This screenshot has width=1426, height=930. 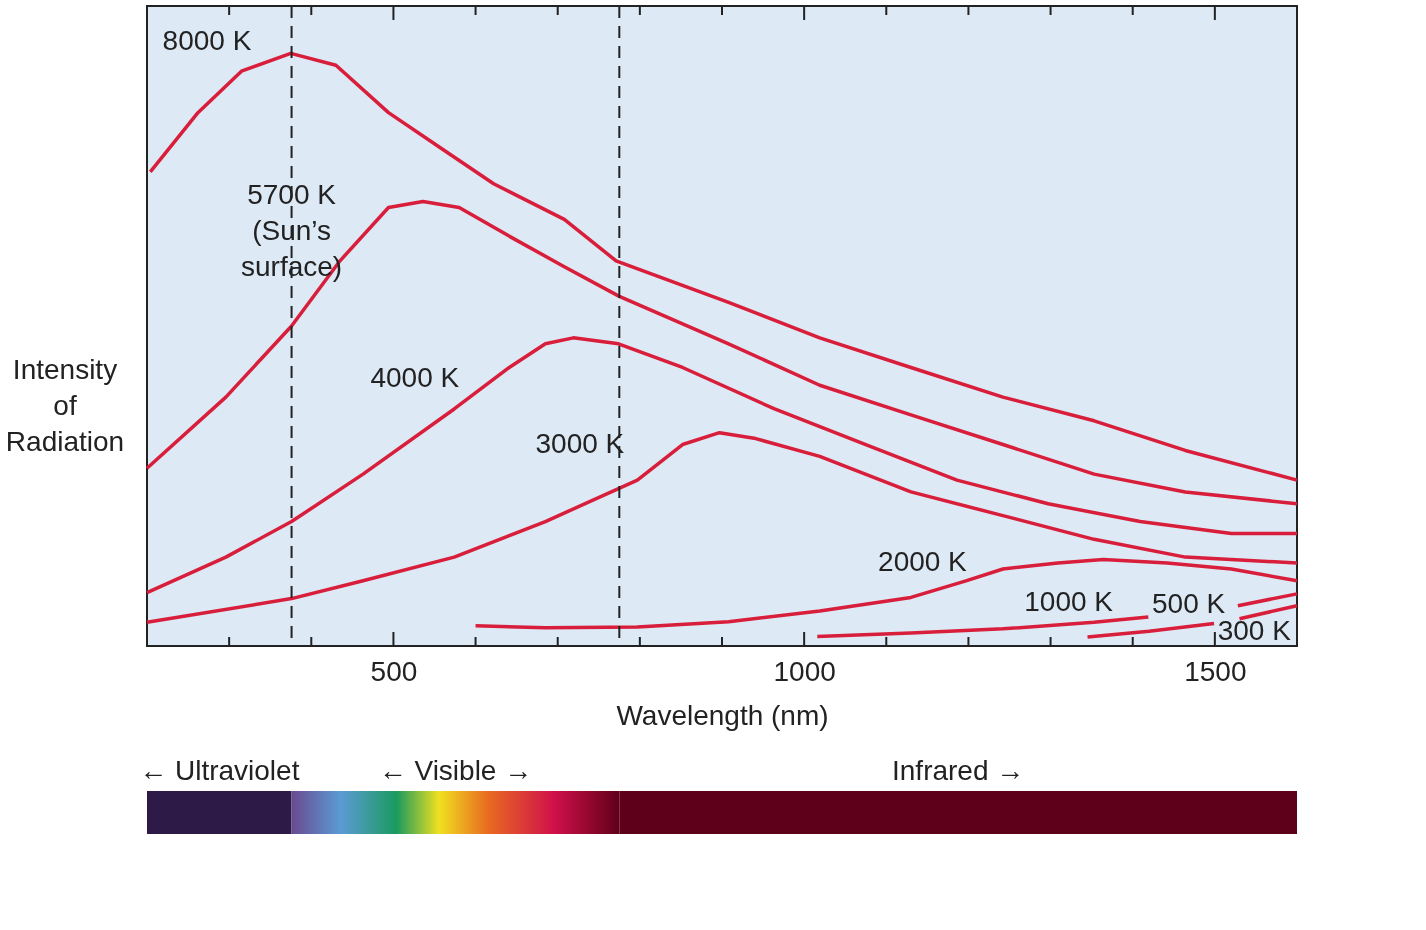 I want to click on x-axis-title: Wavelength (nm), so click(x=722, y=715).